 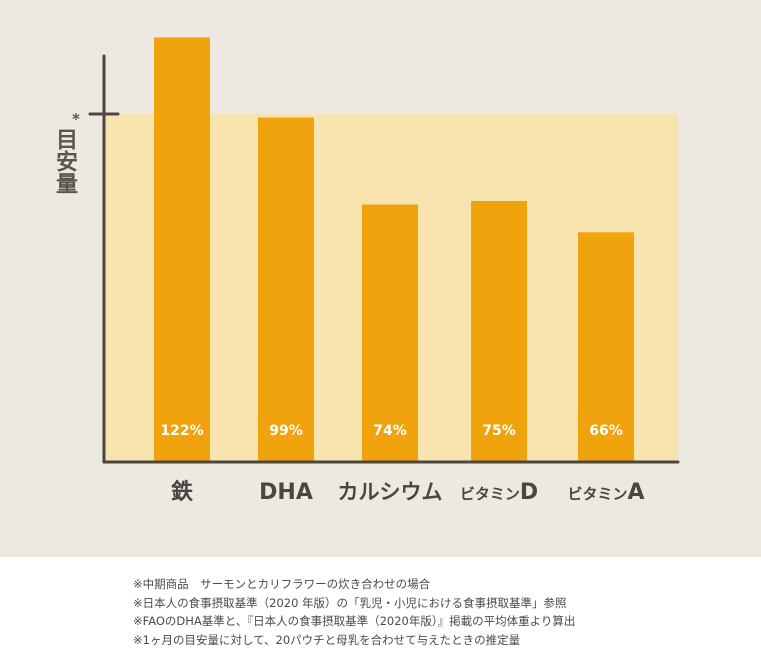 I want to click on category-label: カルシウム, so click(x=390, y=492).